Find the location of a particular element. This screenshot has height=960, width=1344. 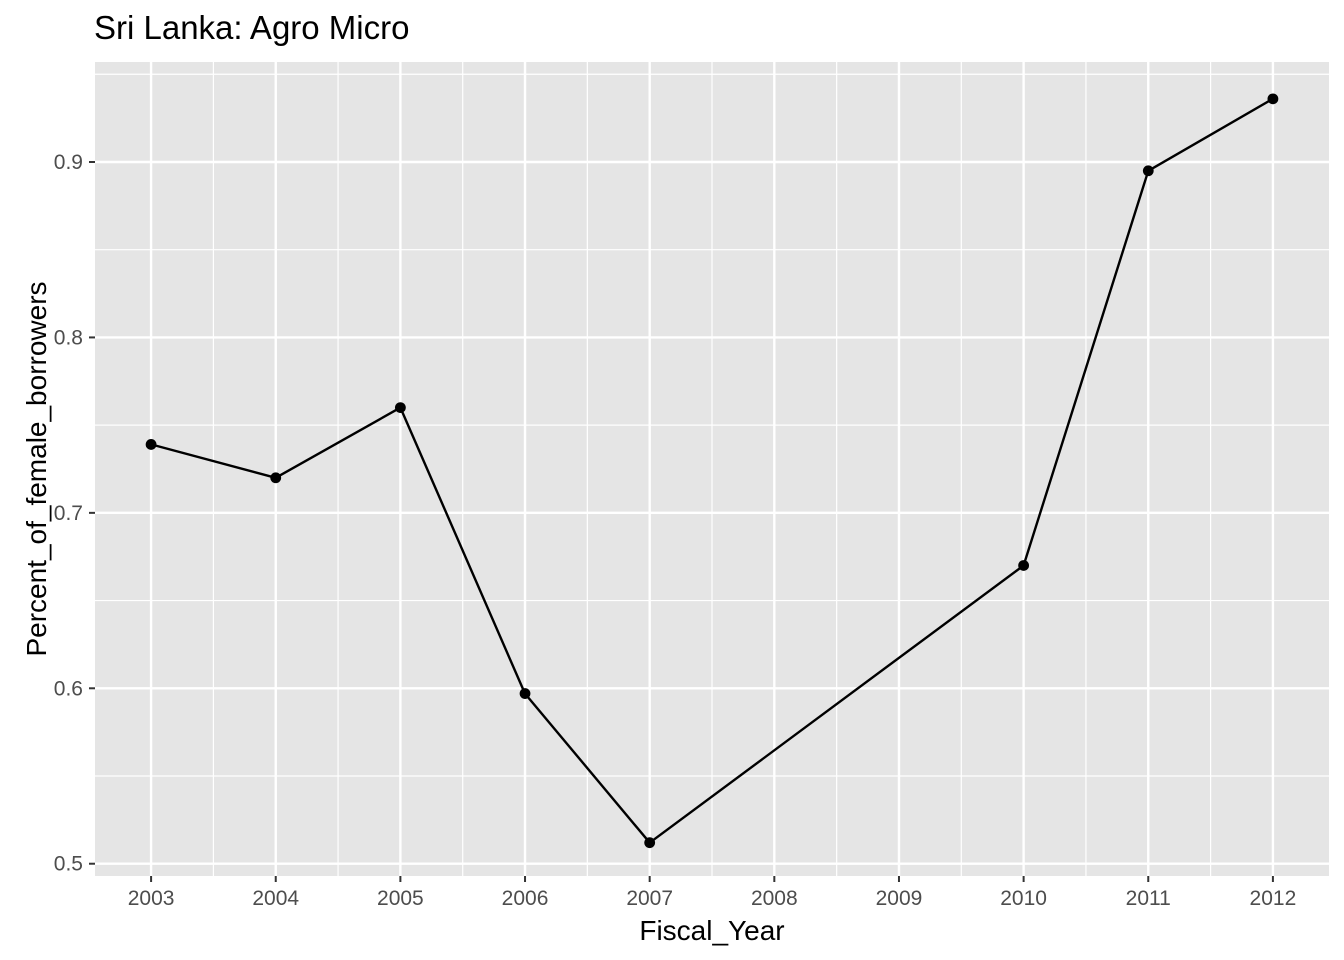

x-tick-label: 2010 is located at coordinates (1023, 898).